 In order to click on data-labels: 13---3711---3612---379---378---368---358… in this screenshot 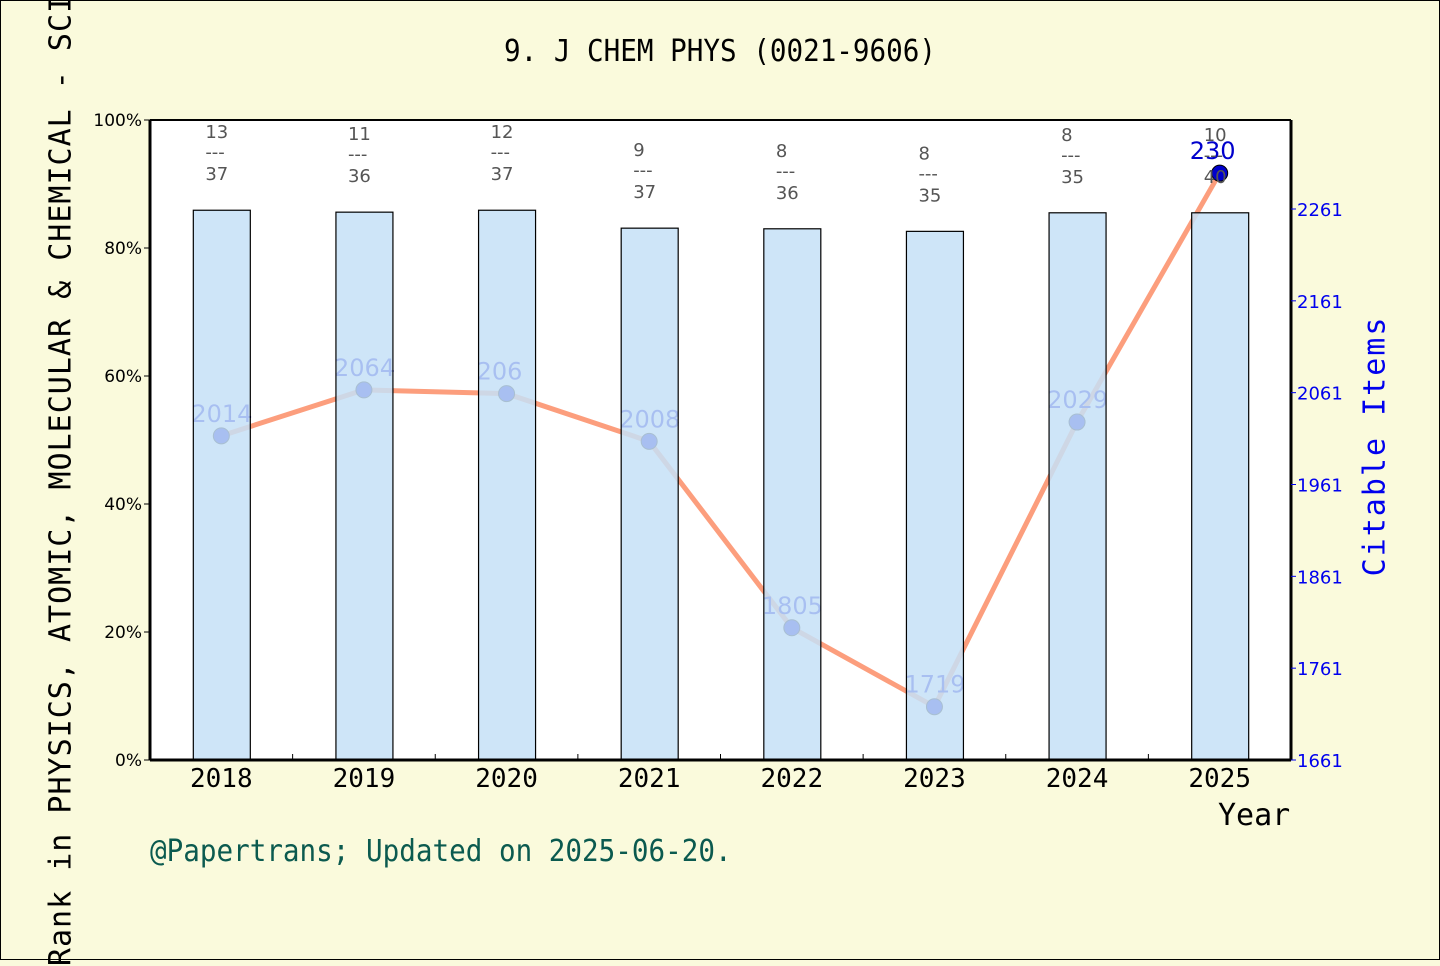, I will do `click(715, 164)`.